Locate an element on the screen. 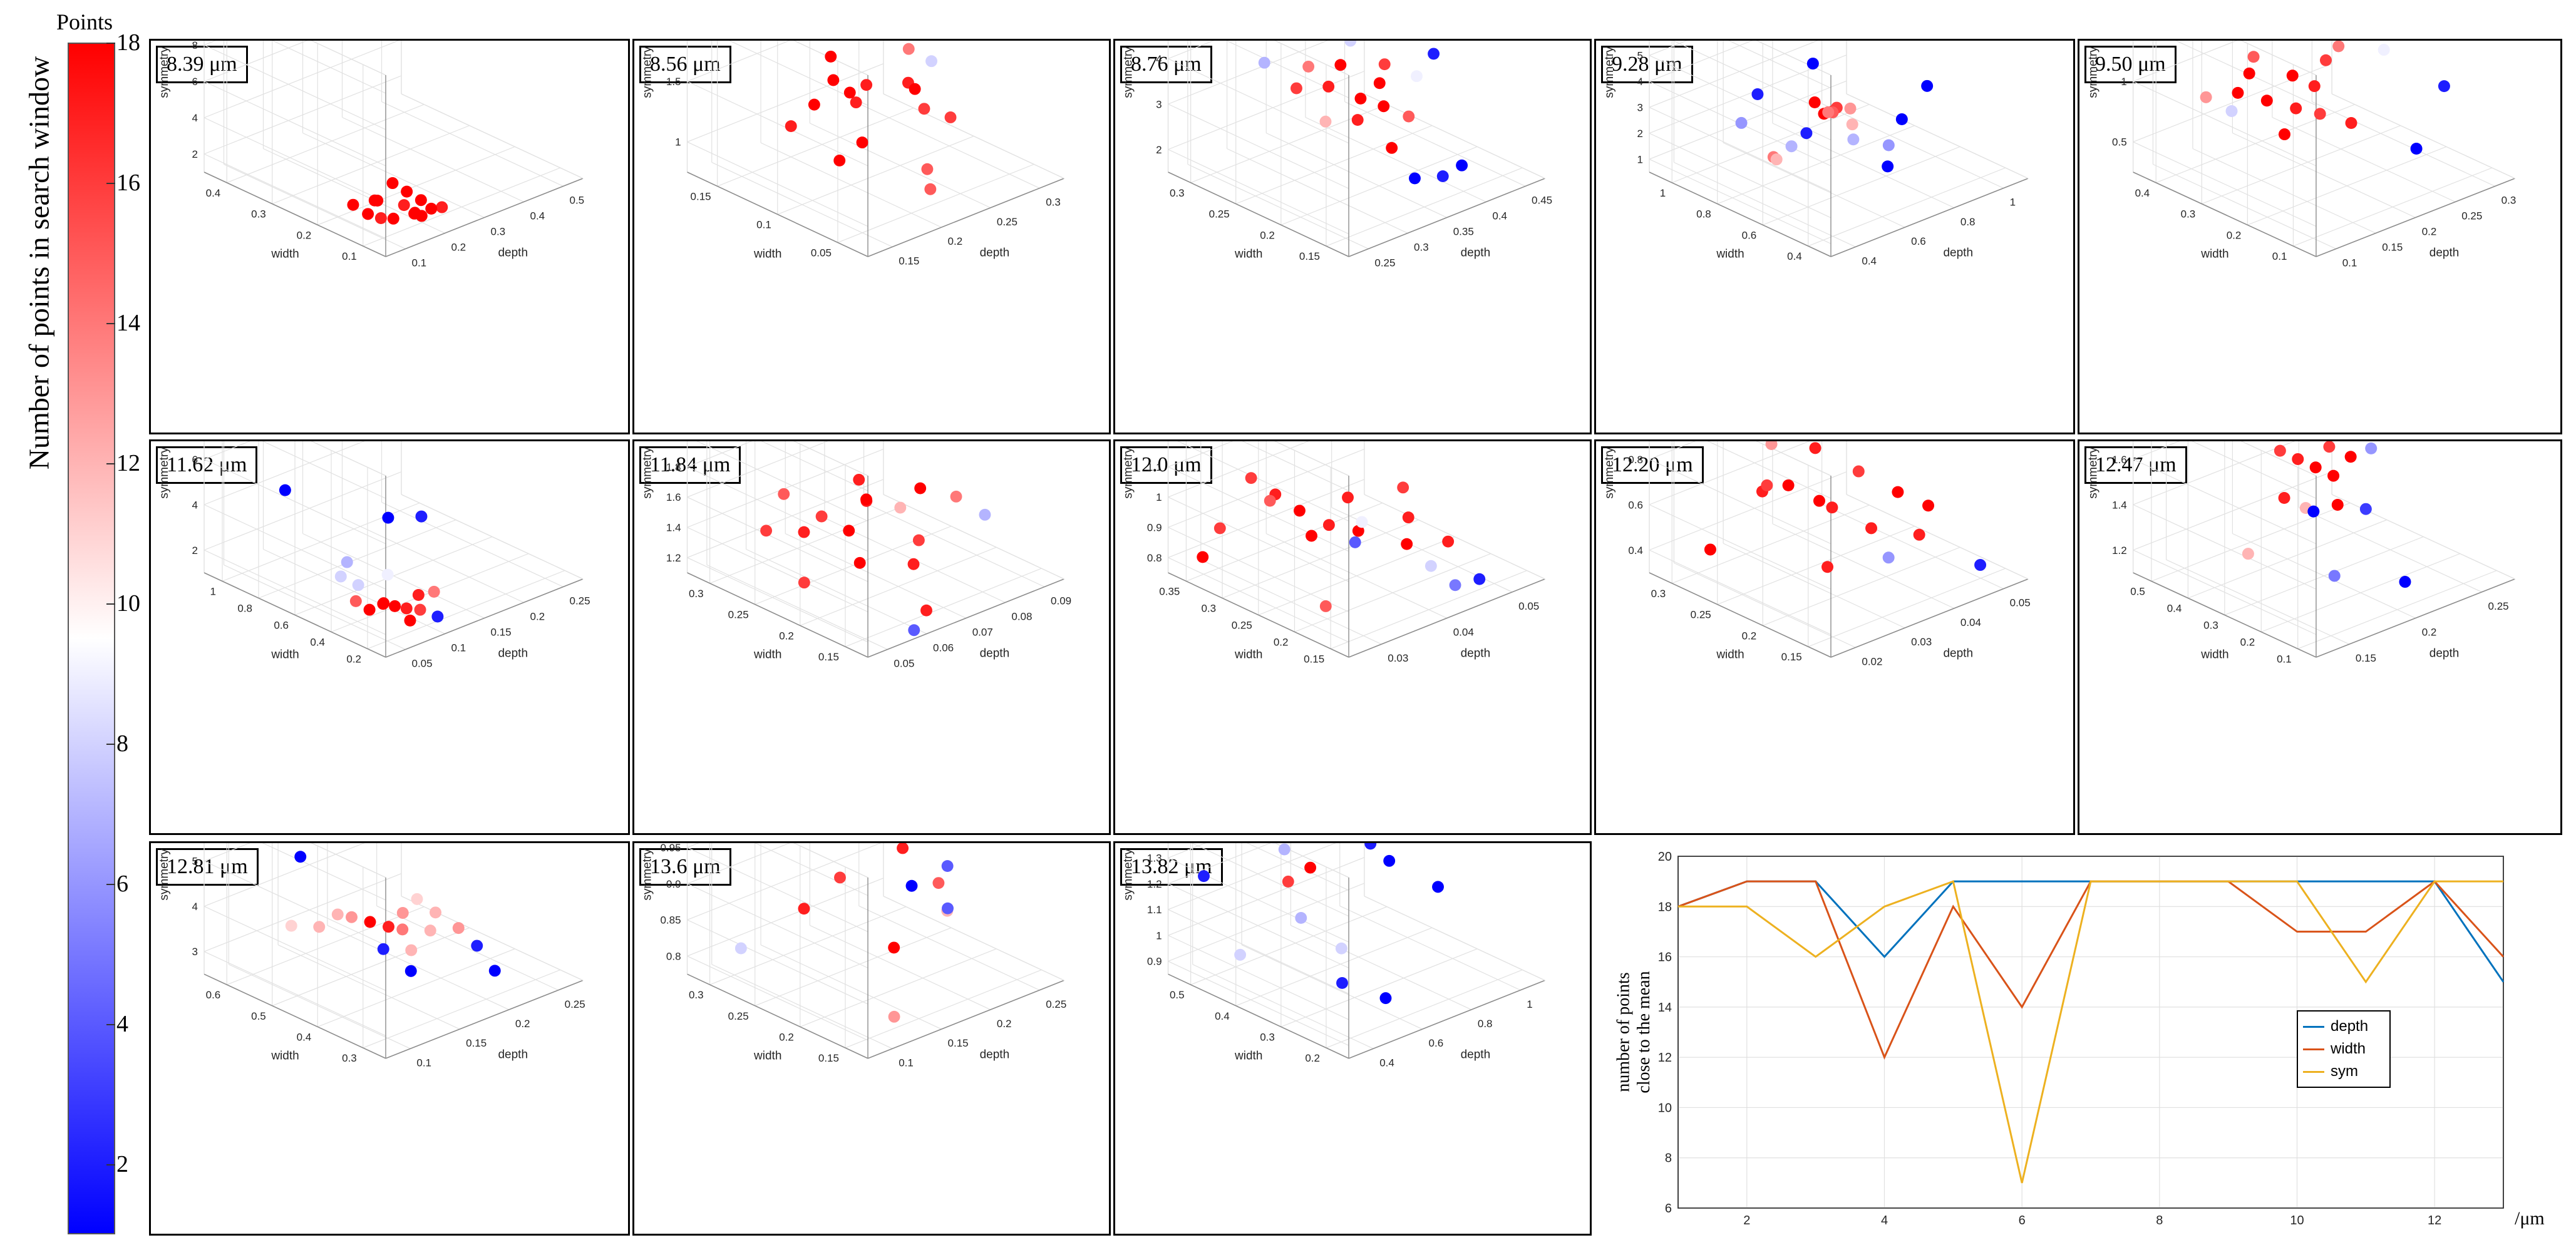  line-legend: depth width sym is located at coordinates (2344, 1049).